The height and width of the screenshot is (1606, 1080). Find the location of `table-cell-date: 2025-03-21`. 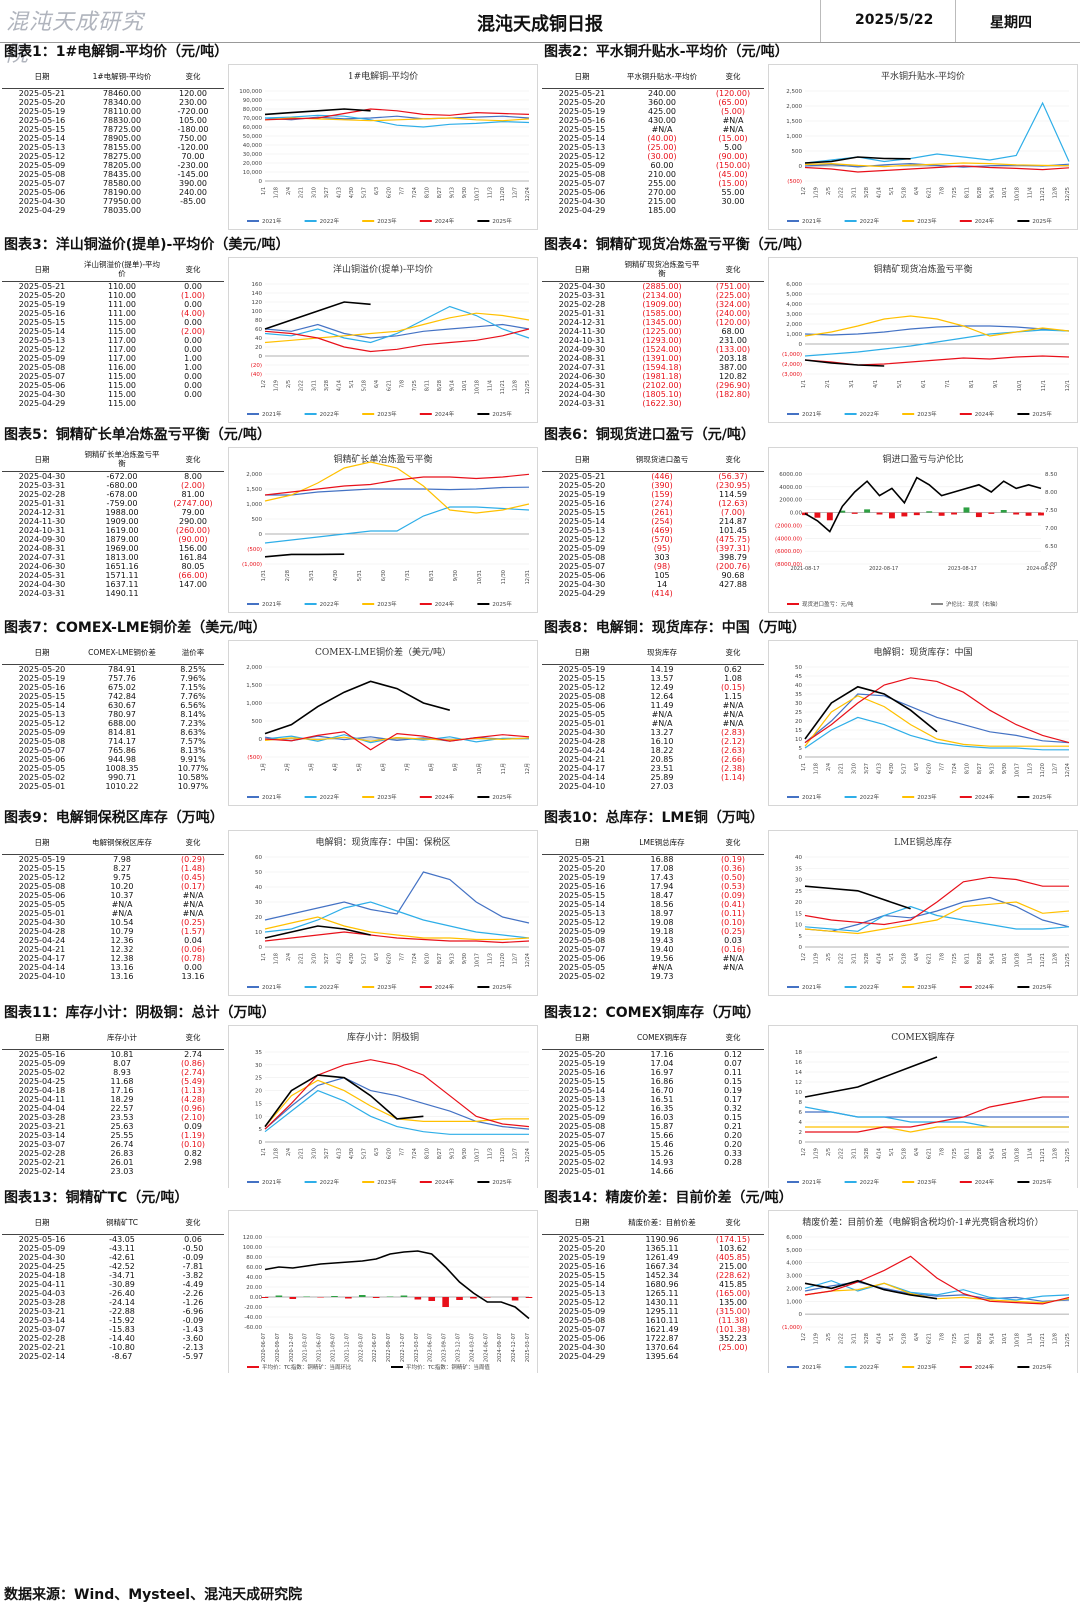

table-cell-date: 2025-03-21 is located at coordinates (42, 1311).